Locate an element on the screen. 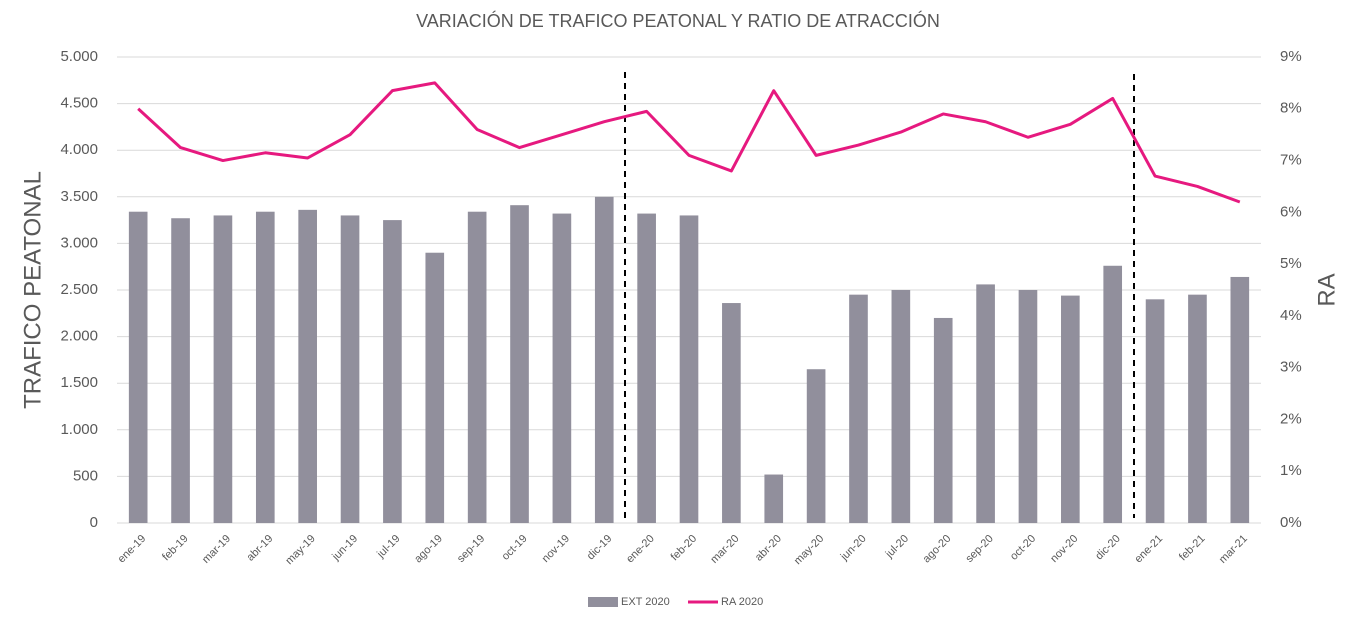 The height and width of the screenshot is (617, 1355). x-tick-label: jul-19 is located at coordinates (388, 547).